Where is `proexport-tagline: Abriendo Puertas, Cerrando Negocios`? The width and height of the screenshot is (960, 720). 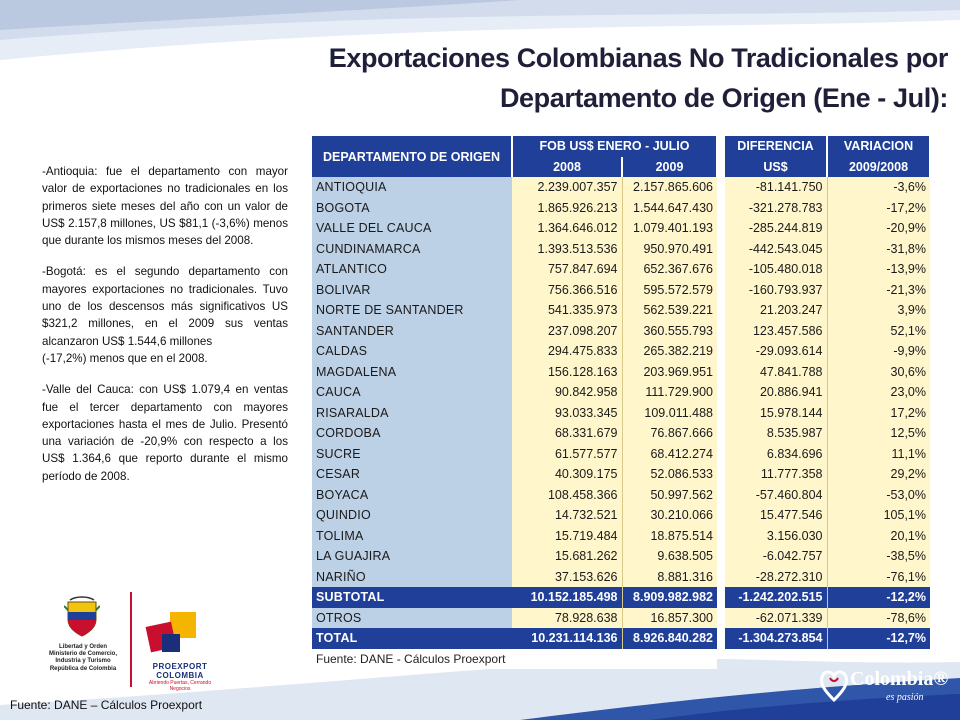
proexport-tagline: Abriendo Puertas, Cerrando Negocios is located at coordinates (180, 686).